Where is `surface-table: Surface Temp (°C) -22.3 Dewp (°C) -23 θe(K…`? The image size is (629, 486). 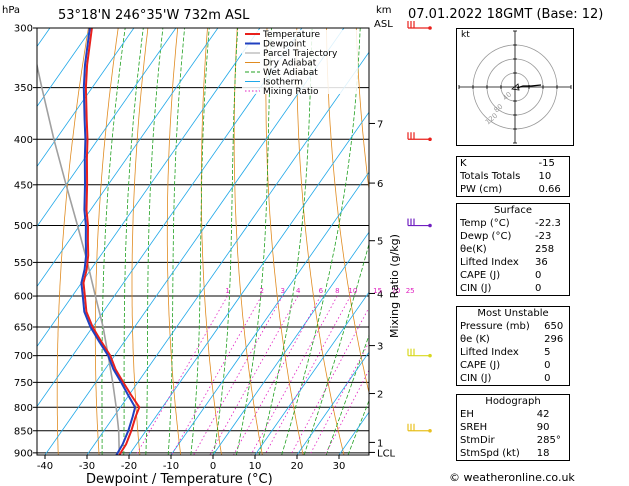 surface-table: Surface Temp (°C) -22.3 Dewp (°C) -23 θe(K… is located at coordinates (513, 249).